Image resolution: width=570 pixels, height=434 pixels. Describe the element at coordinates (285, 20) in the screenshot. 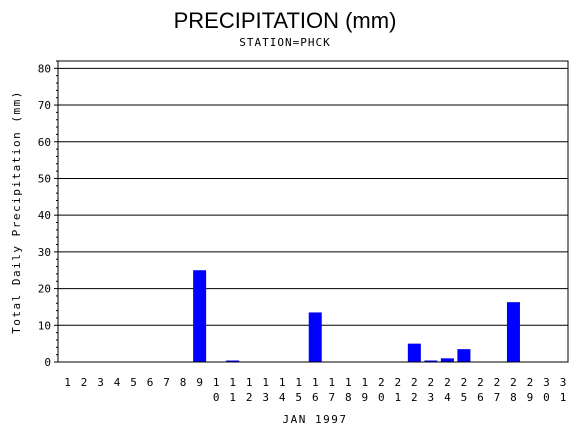

I see `chart-title: PRECIPITATION (mm)` at that location.